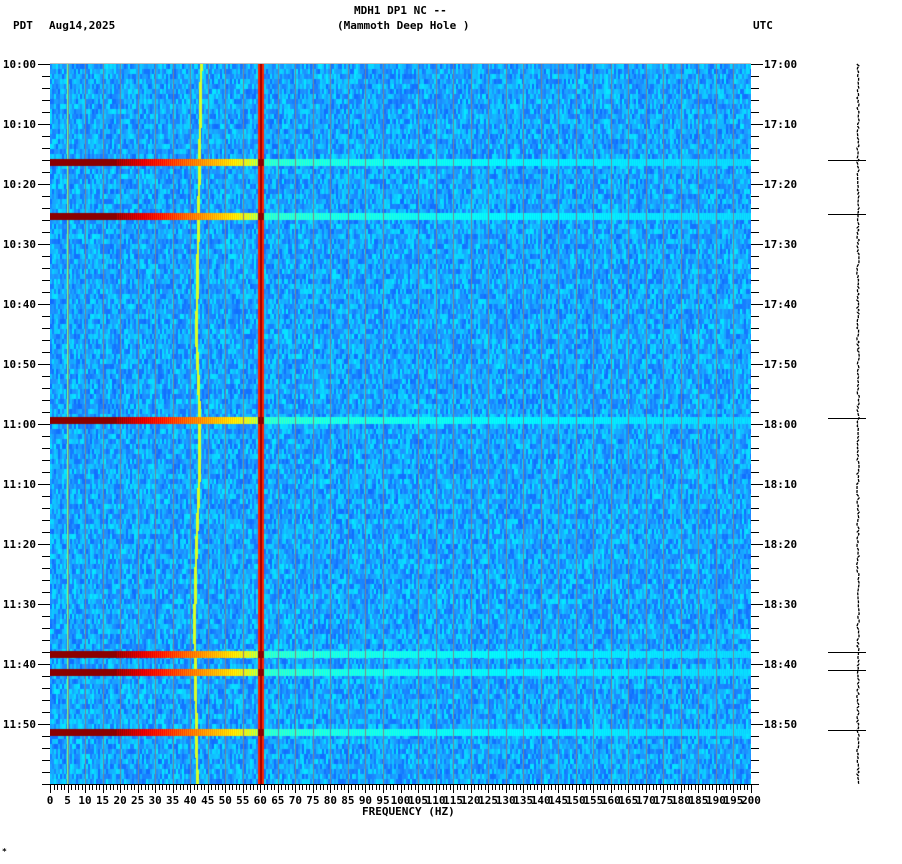  Describe the element at coordinates (470, 800) in the screenshot. I see `x-tick-label: 120` at that location.